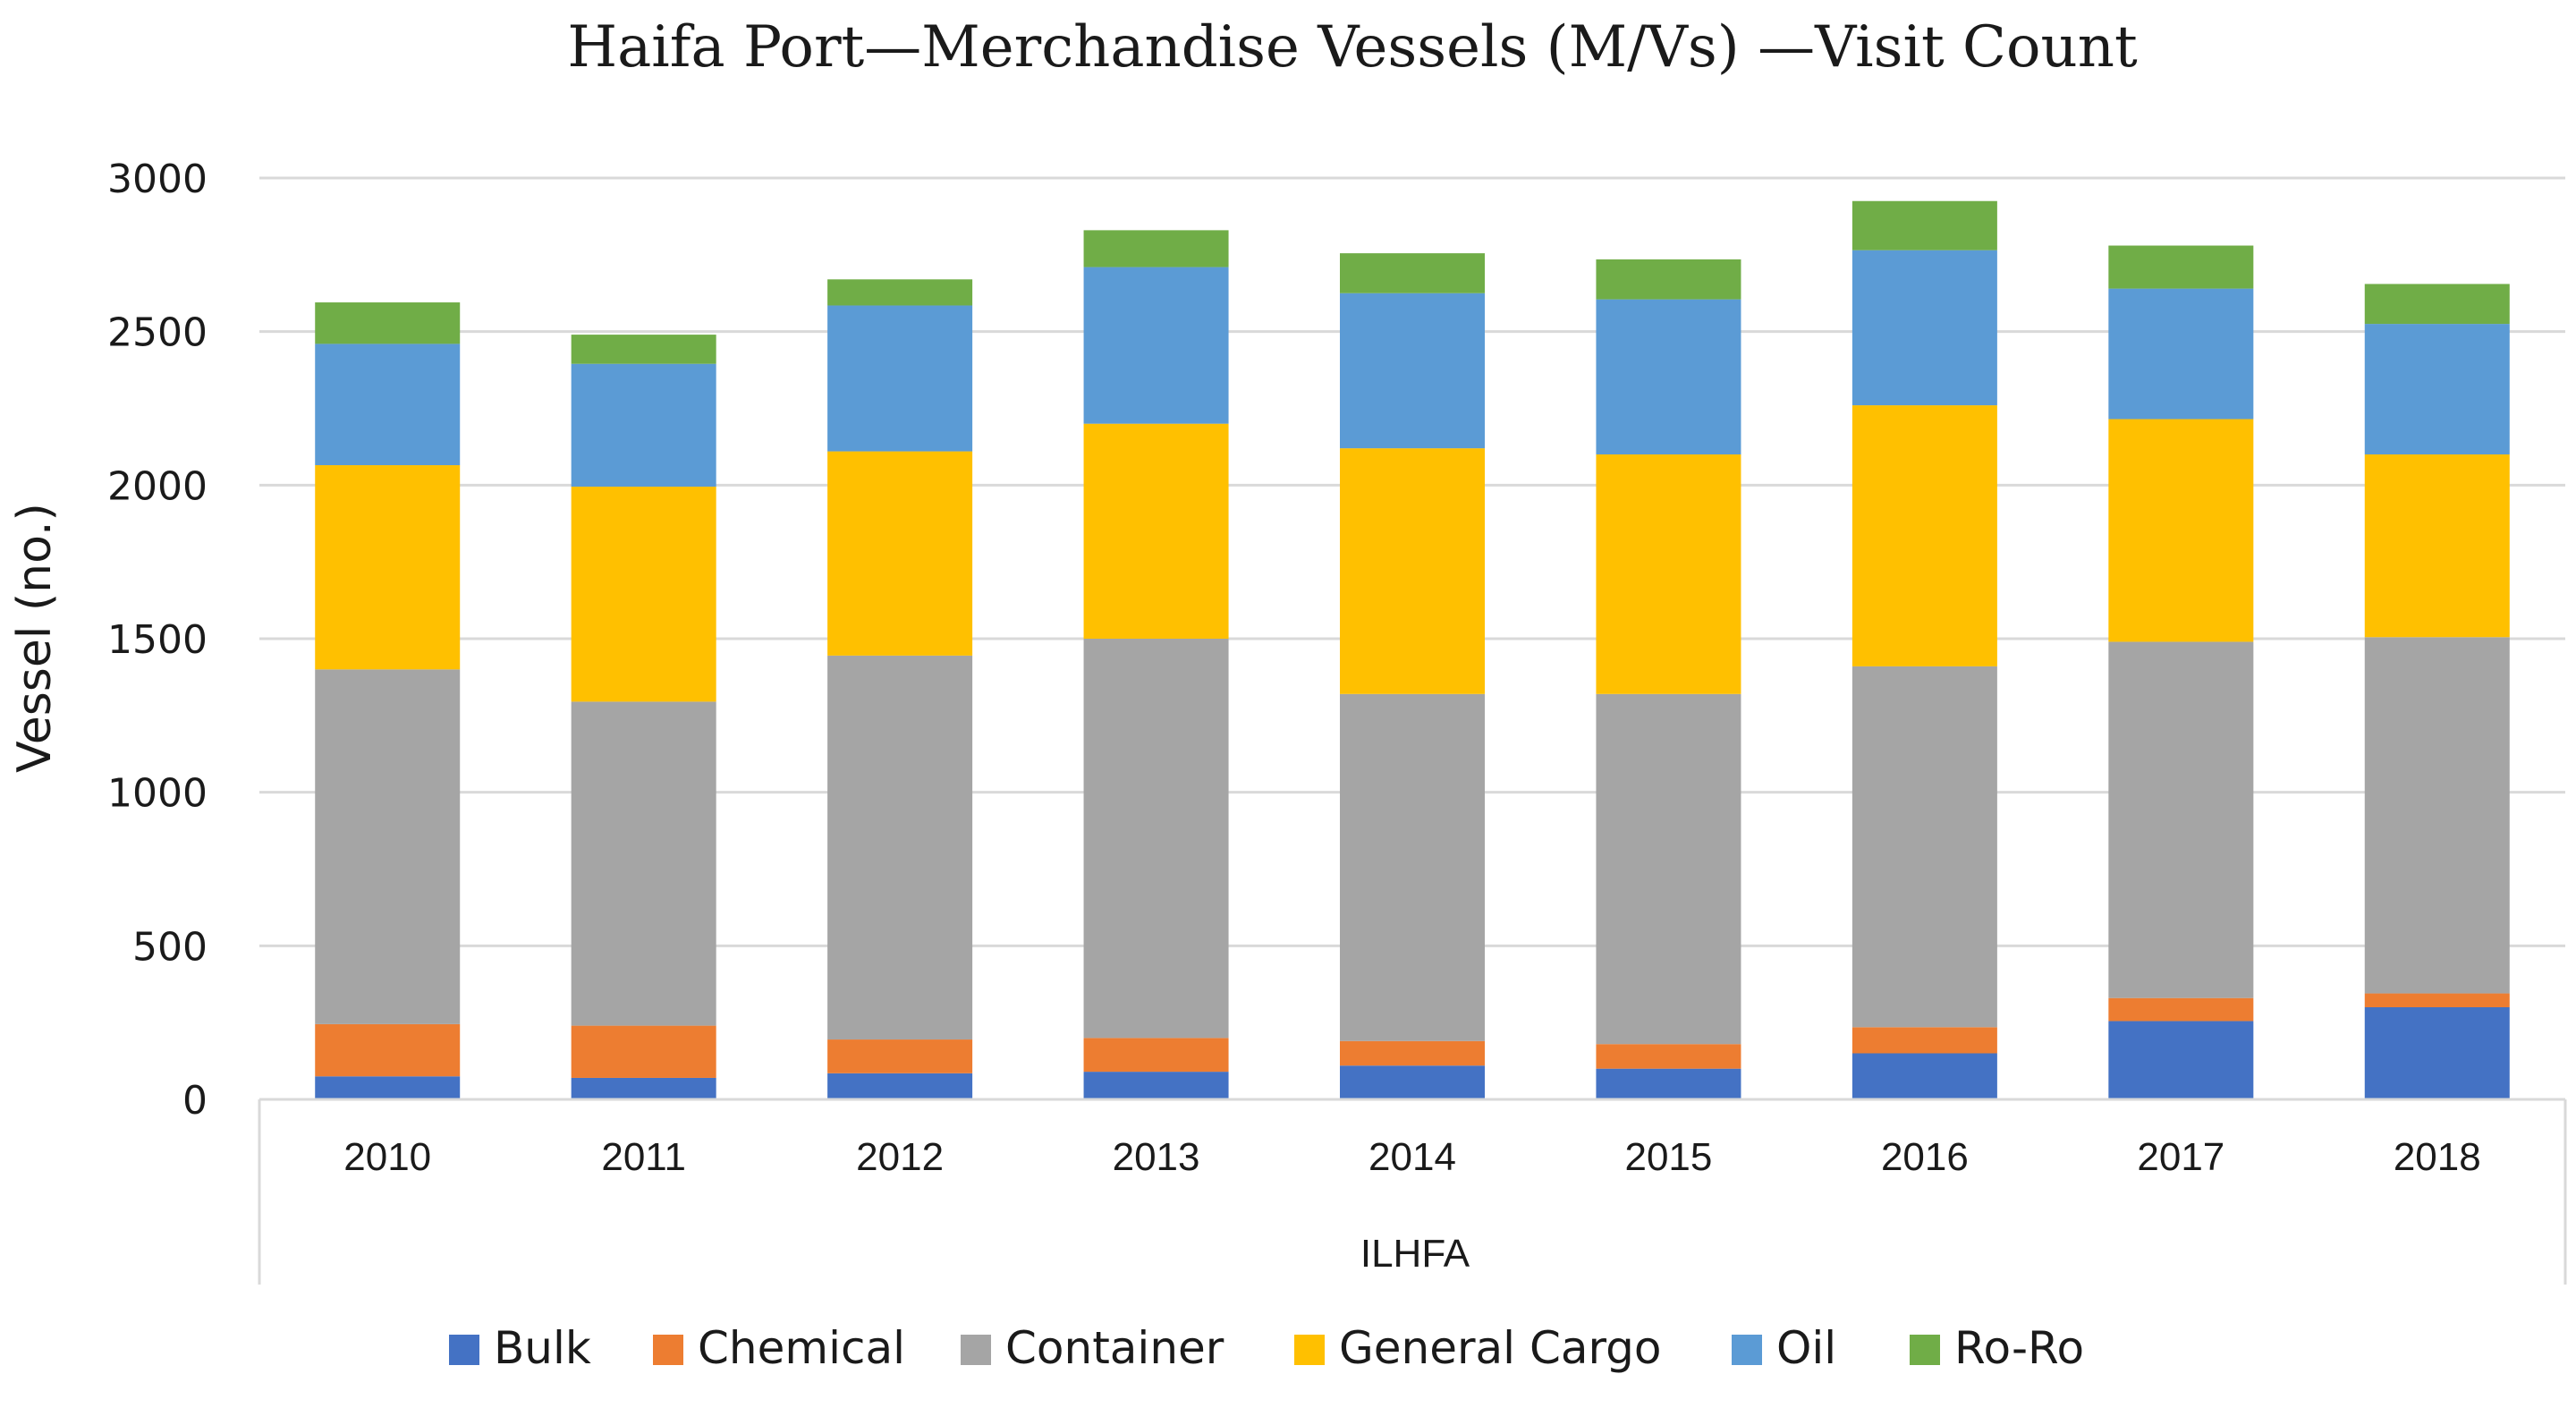 The image size is (2576, 1408). I want to click on y-axis-label: Vessel (no.), so click(35, 638).